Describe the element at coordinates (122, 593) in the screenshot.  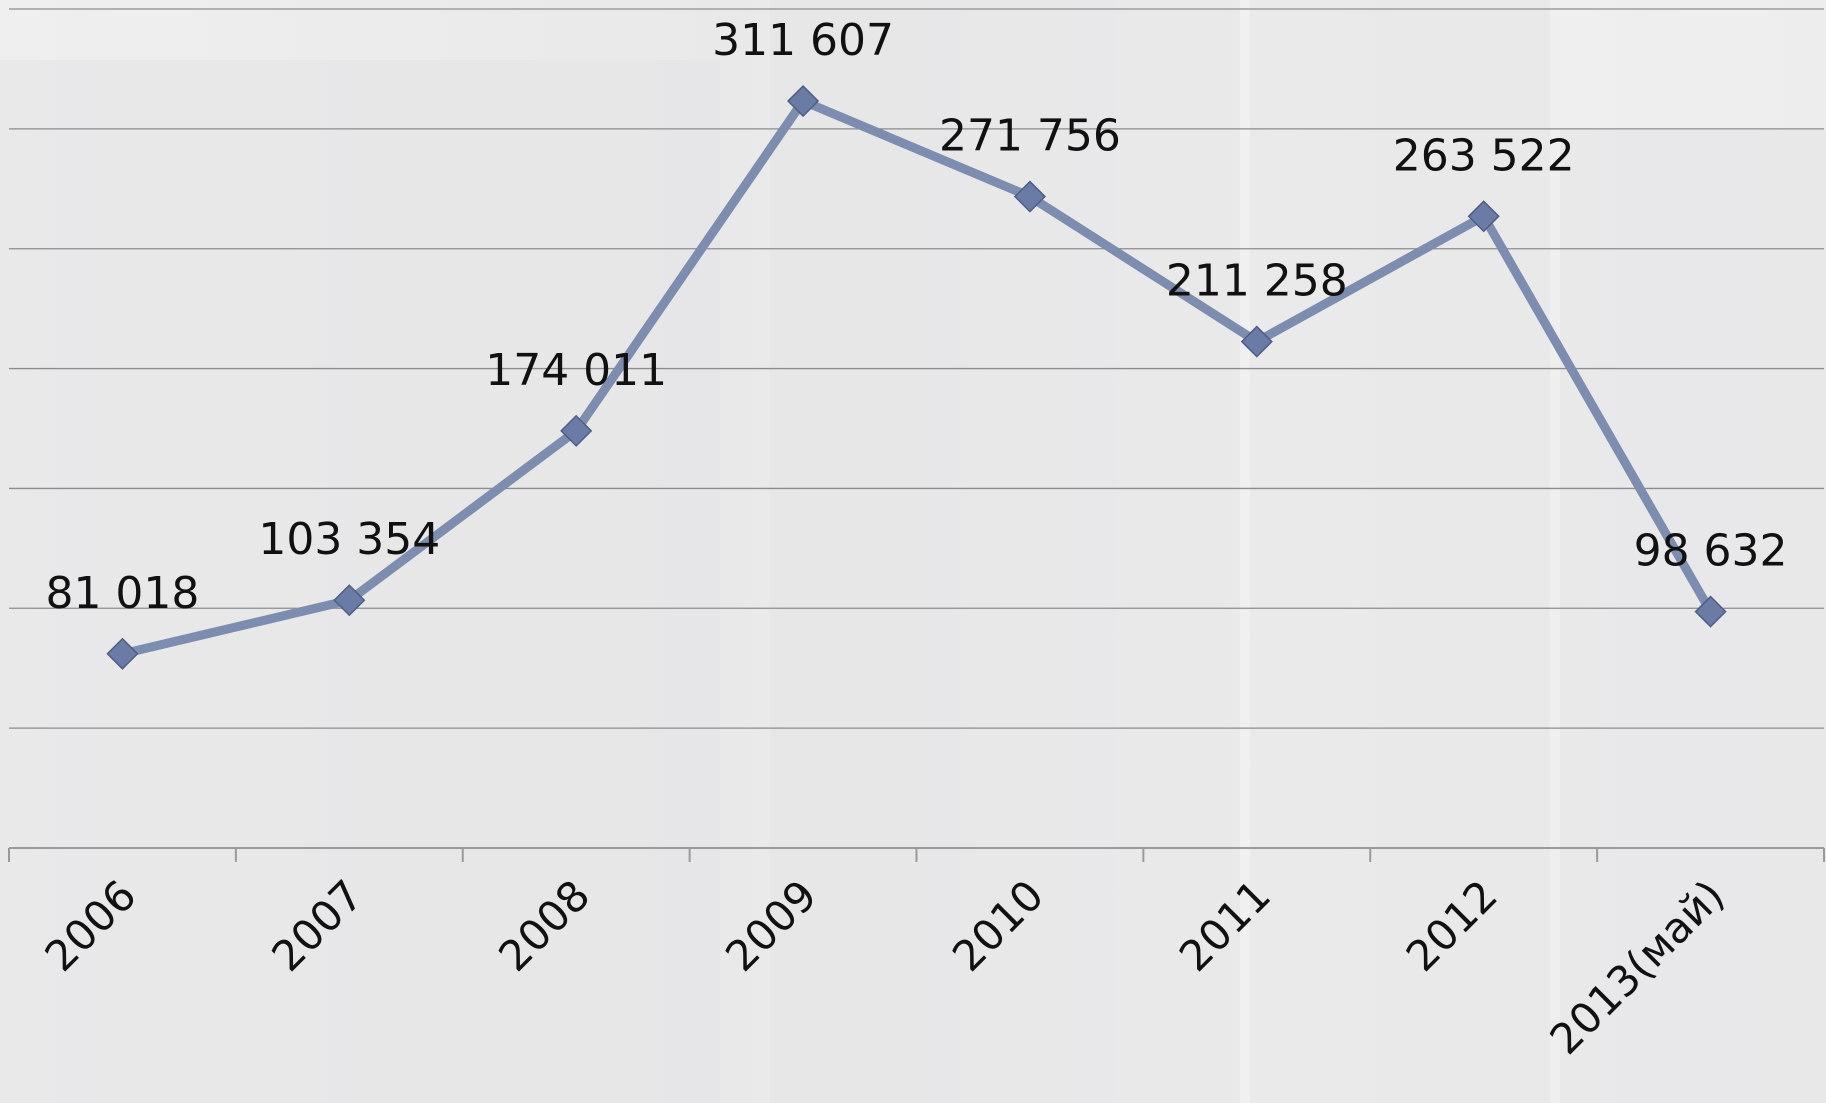
I see `data-label: 81 018` at that location.